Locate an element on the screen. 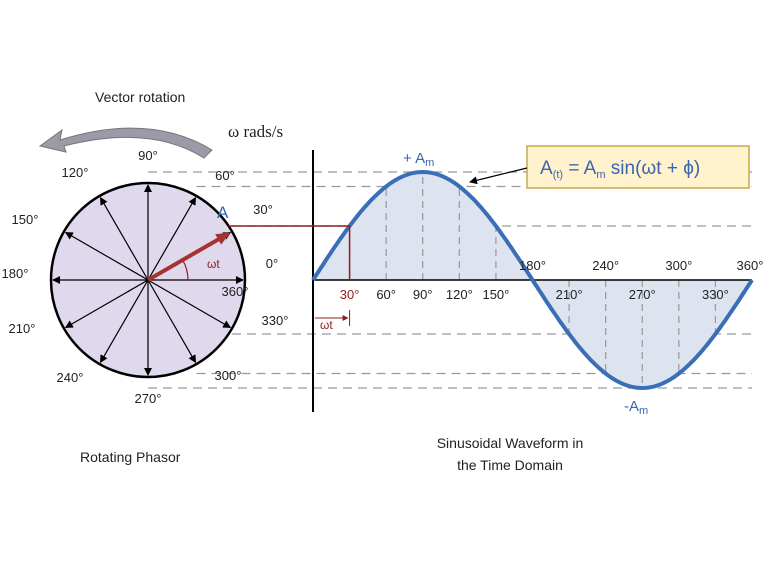 This screenshot has width=768, height=561. peak-label: + Am is located at coordinates (418, 159).